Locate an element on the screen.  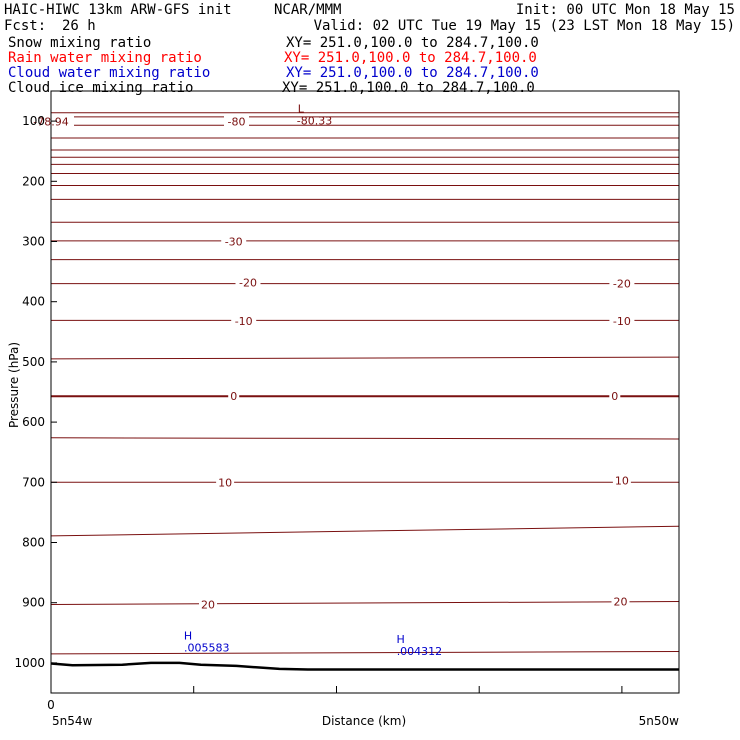
contour-label-10: 20 is located at coordinates (621, 602).